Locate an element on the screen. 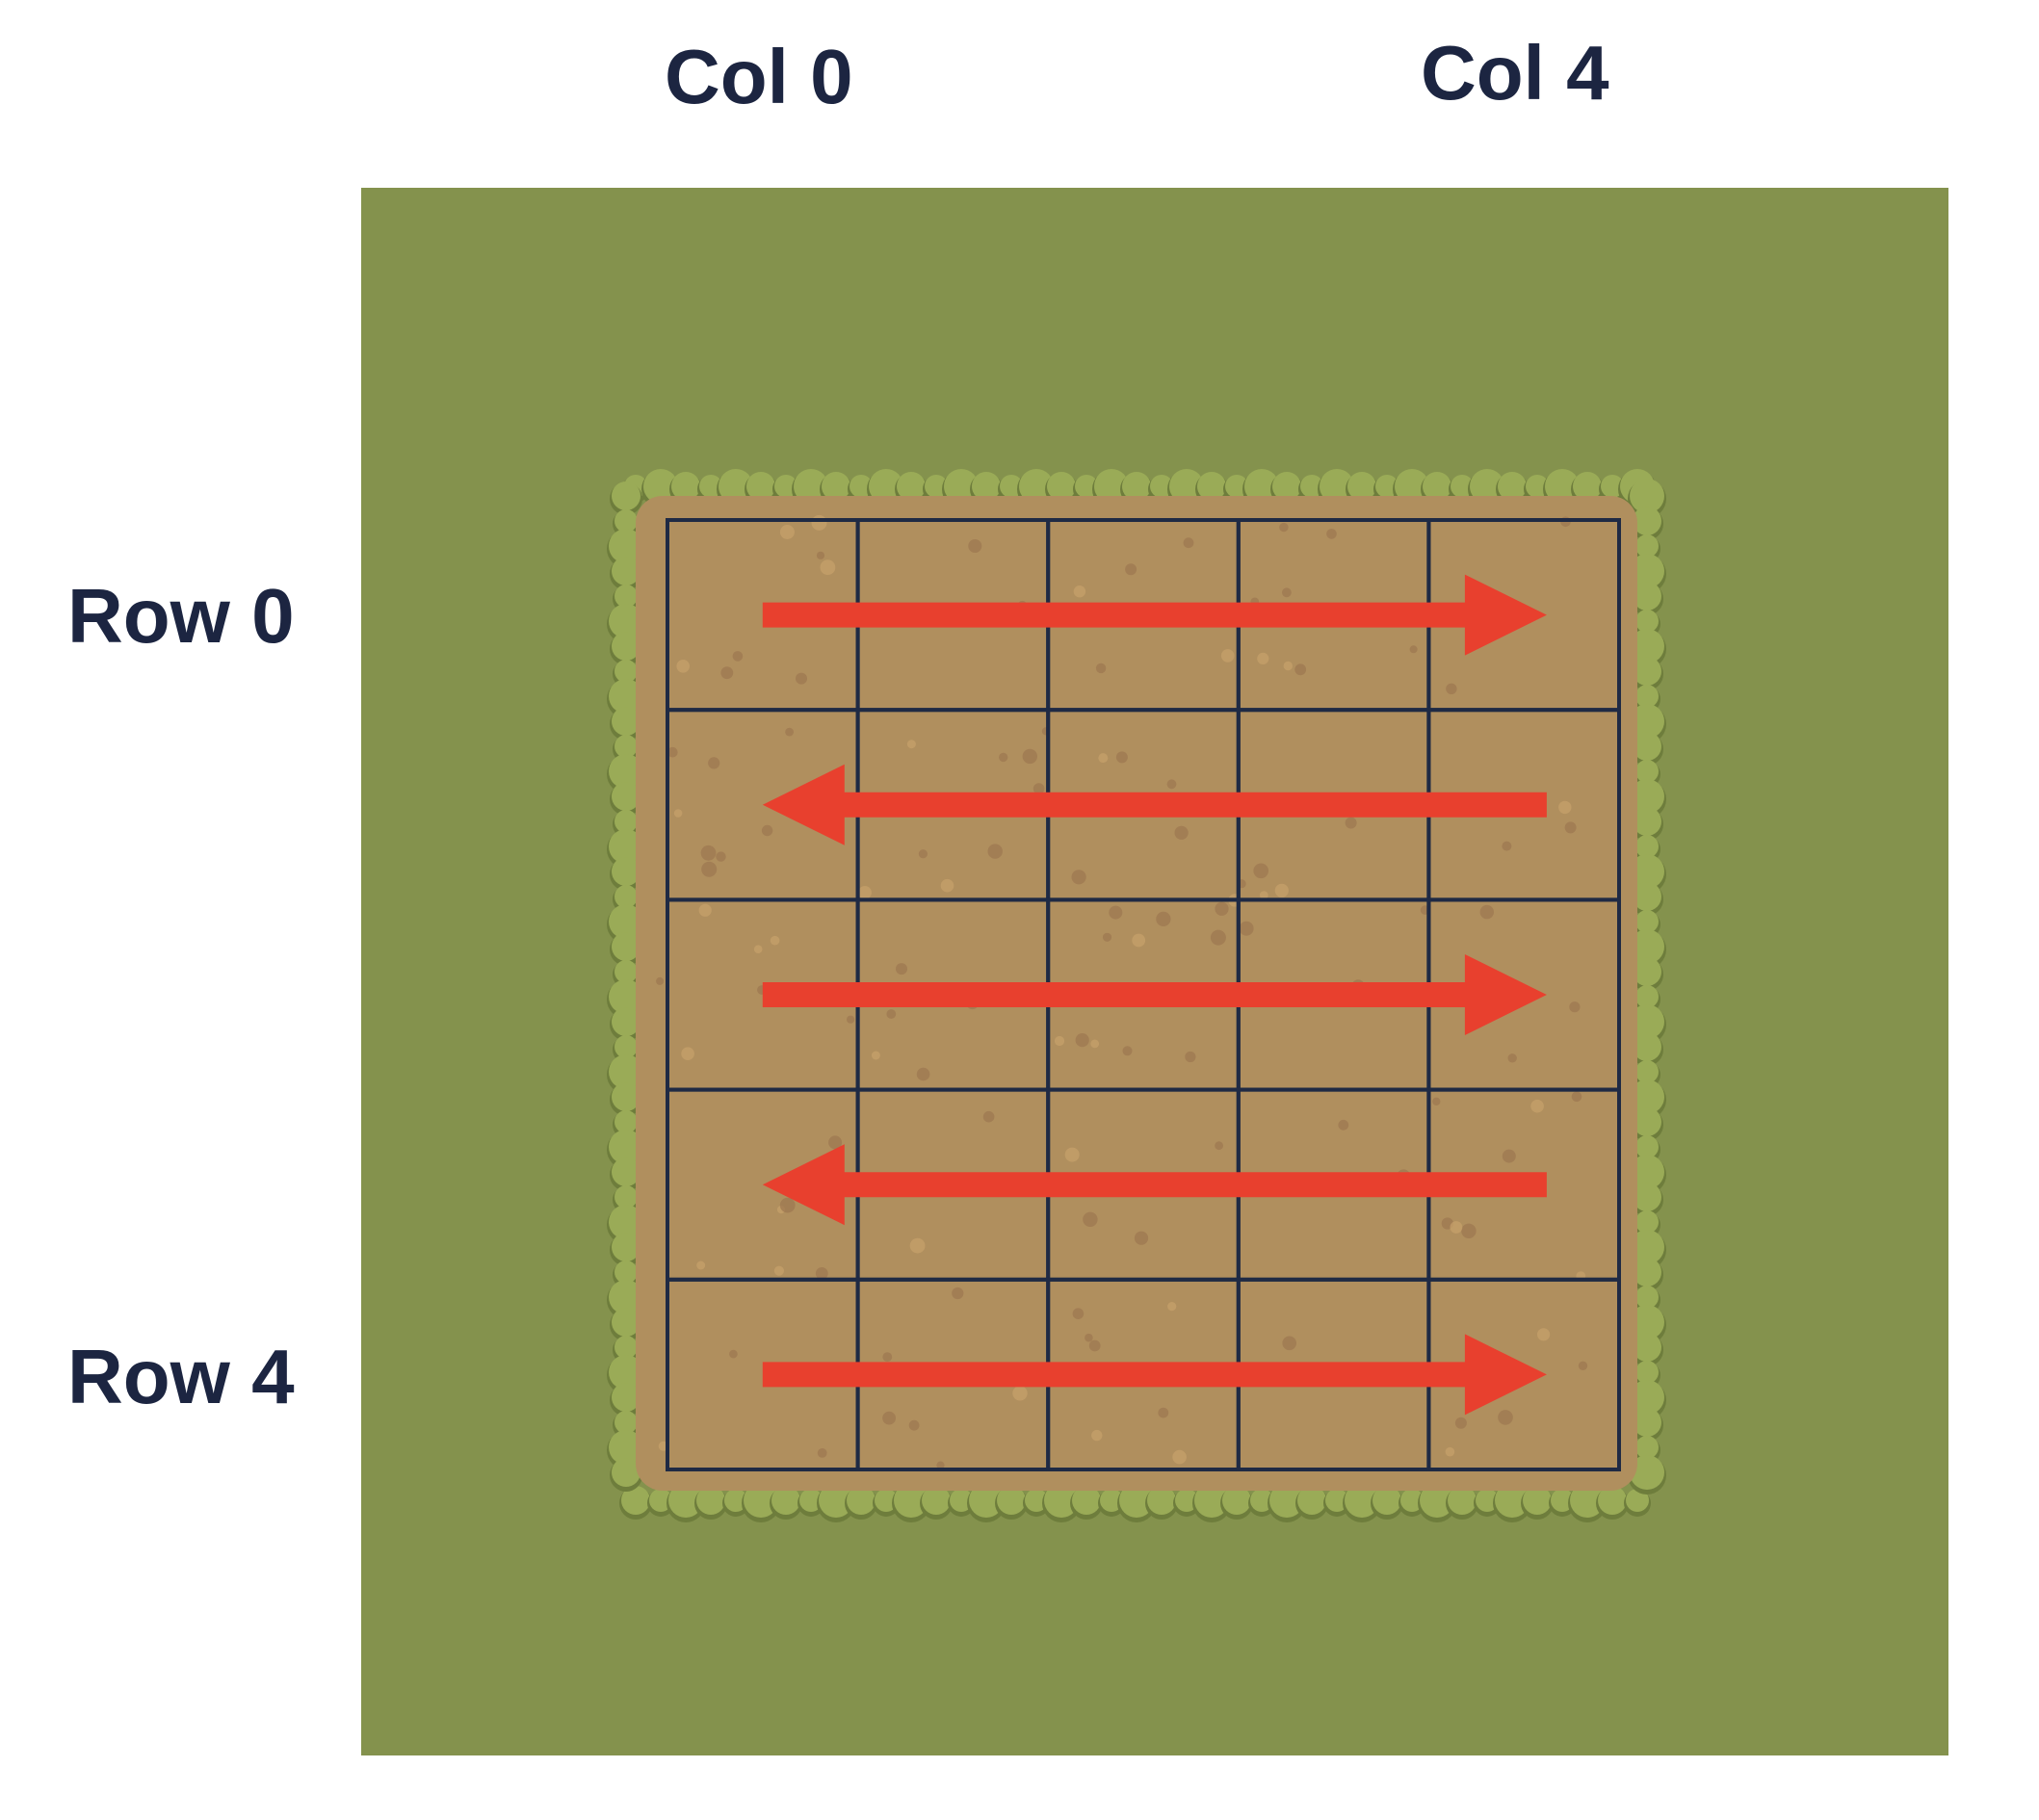 The width and height of the screenshot is (2039, 1820). row-label-first: Row 0 is located at coordinates (181, 616).